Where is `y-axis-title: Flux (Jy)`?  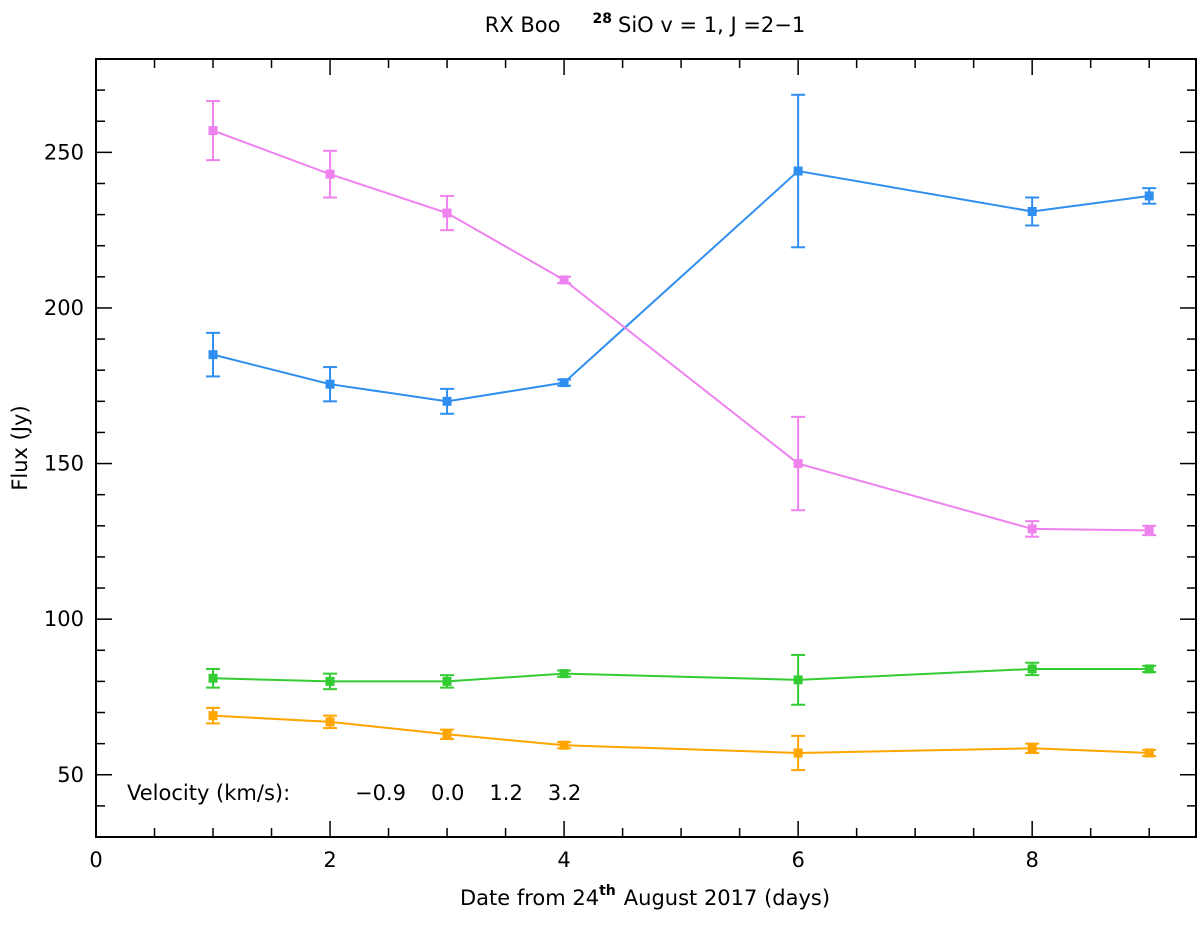
y-axis-title: Flux (Jy) is located at coordinates (20, 447).